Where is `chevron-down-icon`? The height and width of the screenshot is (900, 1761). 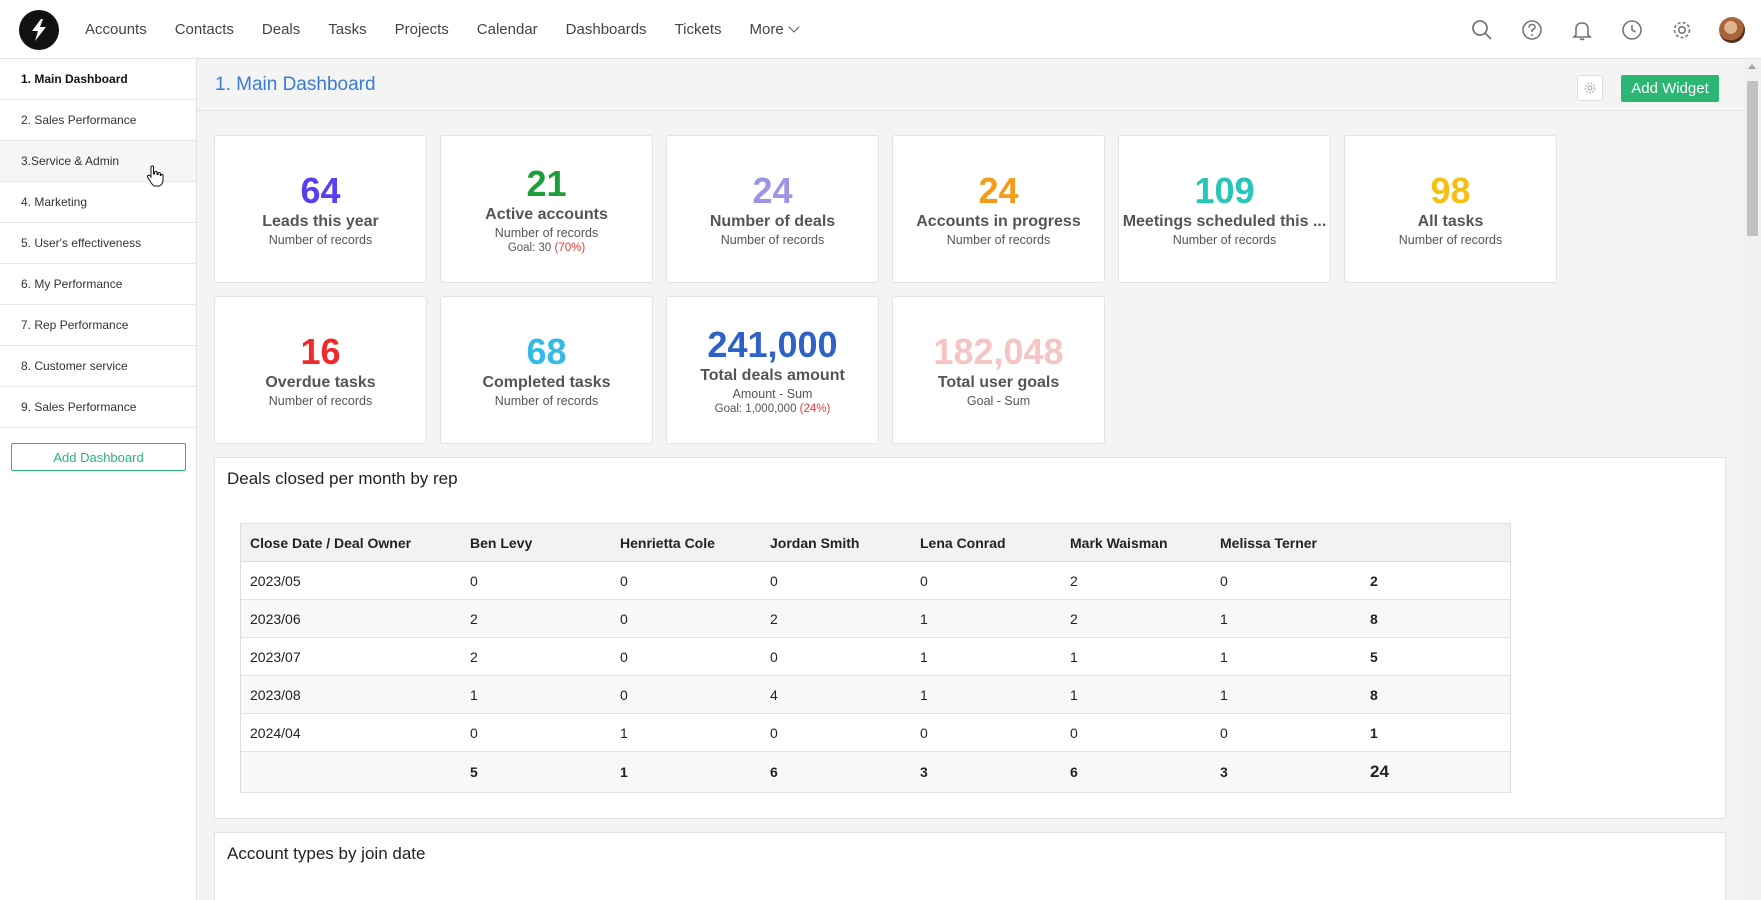
chevron-down-icon is located at coordinates (794, 26).